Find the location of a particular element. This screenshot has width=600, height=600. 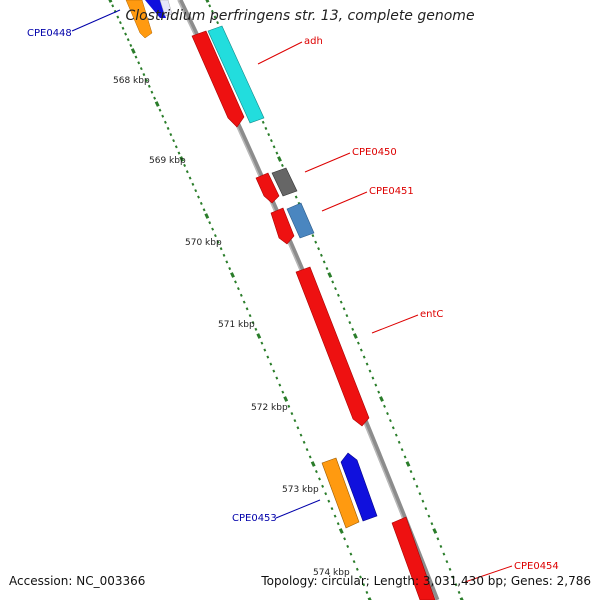

gene-label-cpe0453: CPE0453 is located at coordinates (254, 518).